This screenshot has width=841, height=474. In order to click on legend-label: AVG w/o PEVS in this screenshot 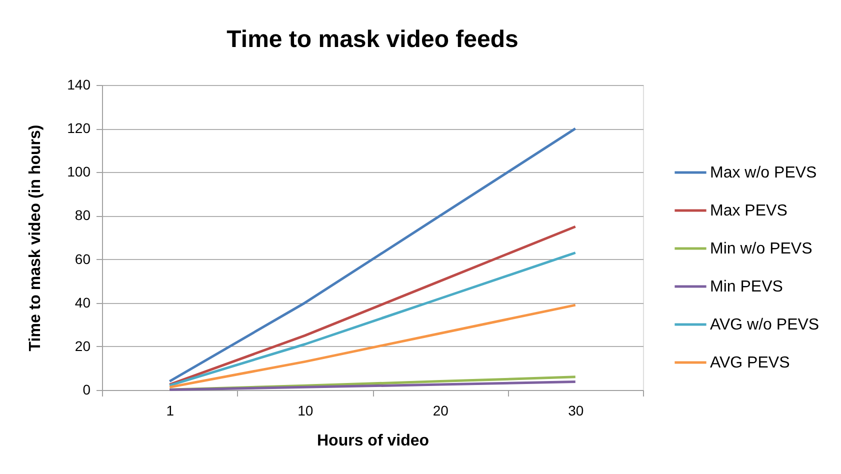, I will do `click(765, 325)`.